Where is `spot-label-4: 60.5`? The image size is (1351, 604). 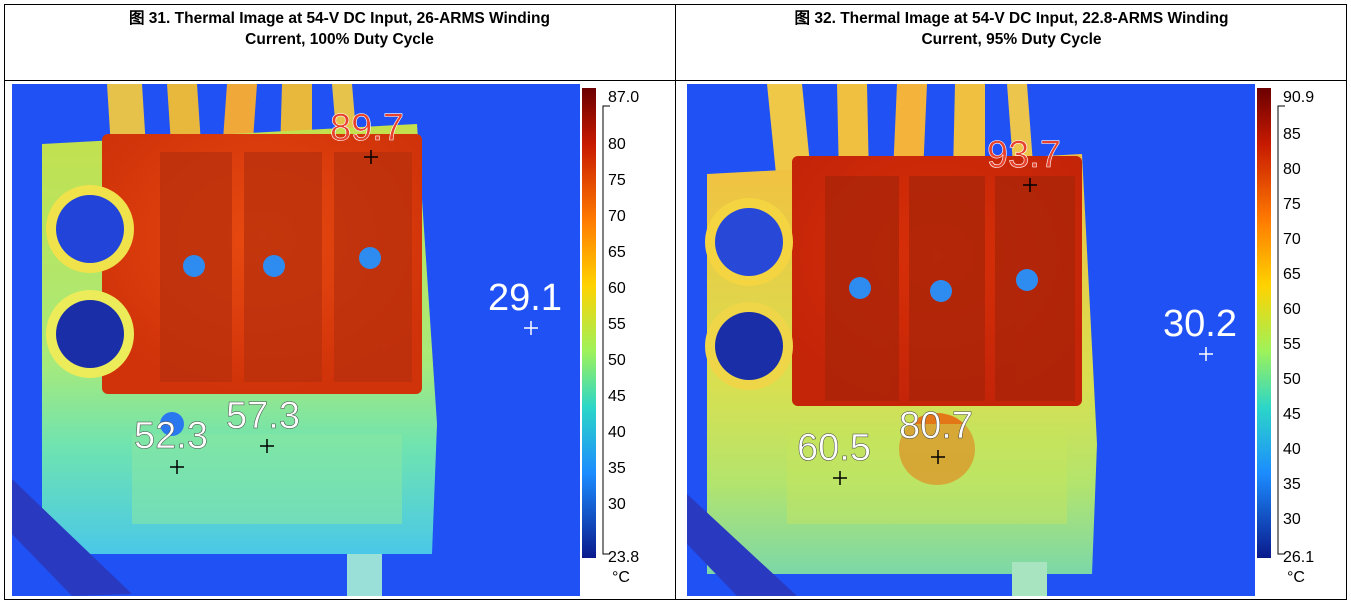 spot-label-4: 60.5 is located at coordinates (834, 448).